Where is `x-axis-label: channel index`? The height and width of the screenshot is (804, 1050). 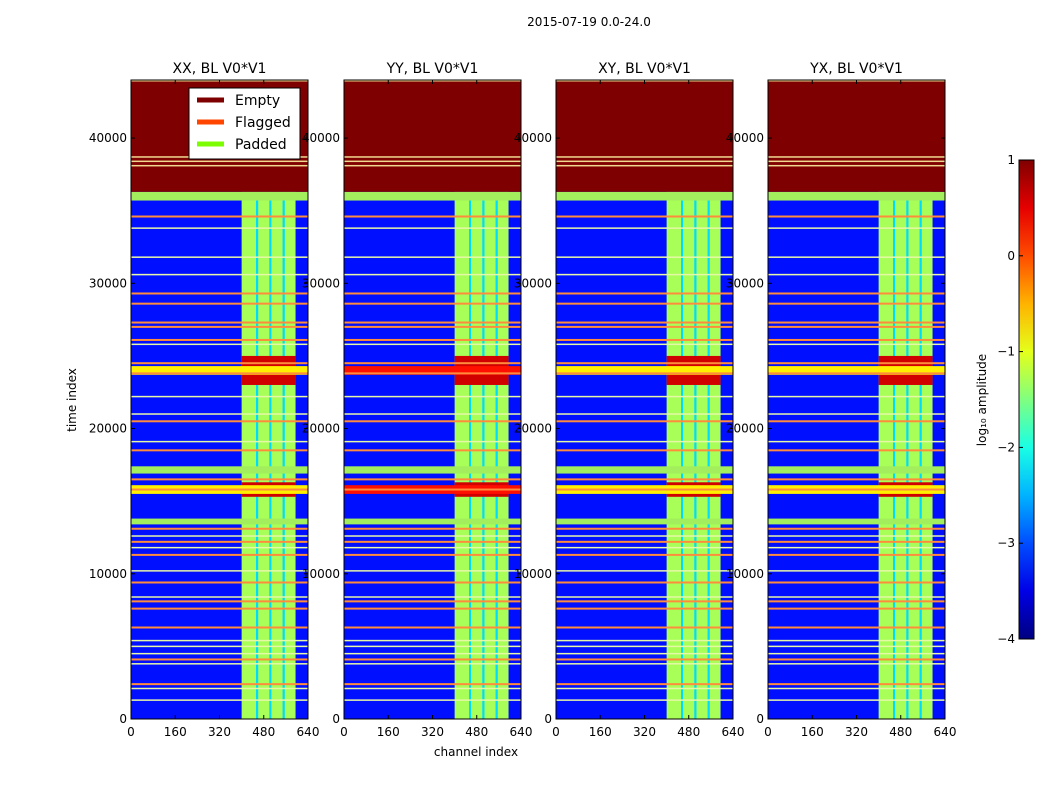 x-axis-label: channel index is located at coordinates (476, 752).